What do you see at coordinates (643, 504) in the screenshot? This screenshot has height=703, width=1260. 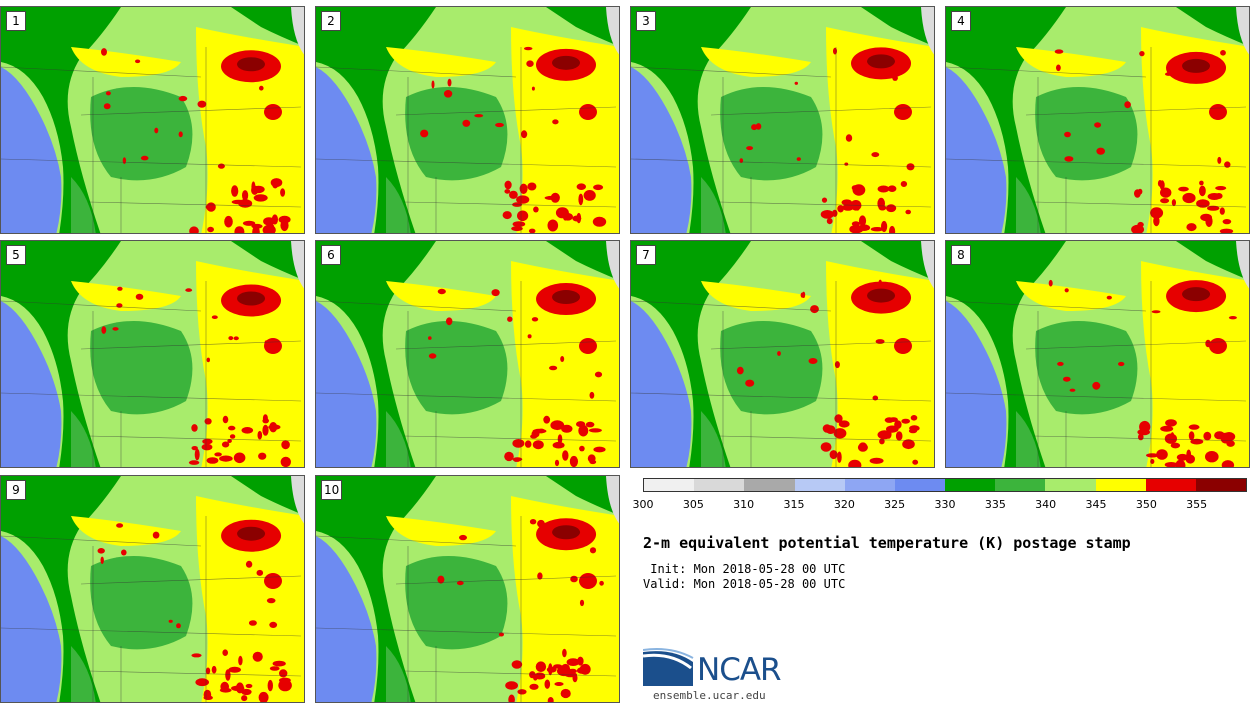 I see `colorbar-tick-label: 300` at bounding box center [643, 504].